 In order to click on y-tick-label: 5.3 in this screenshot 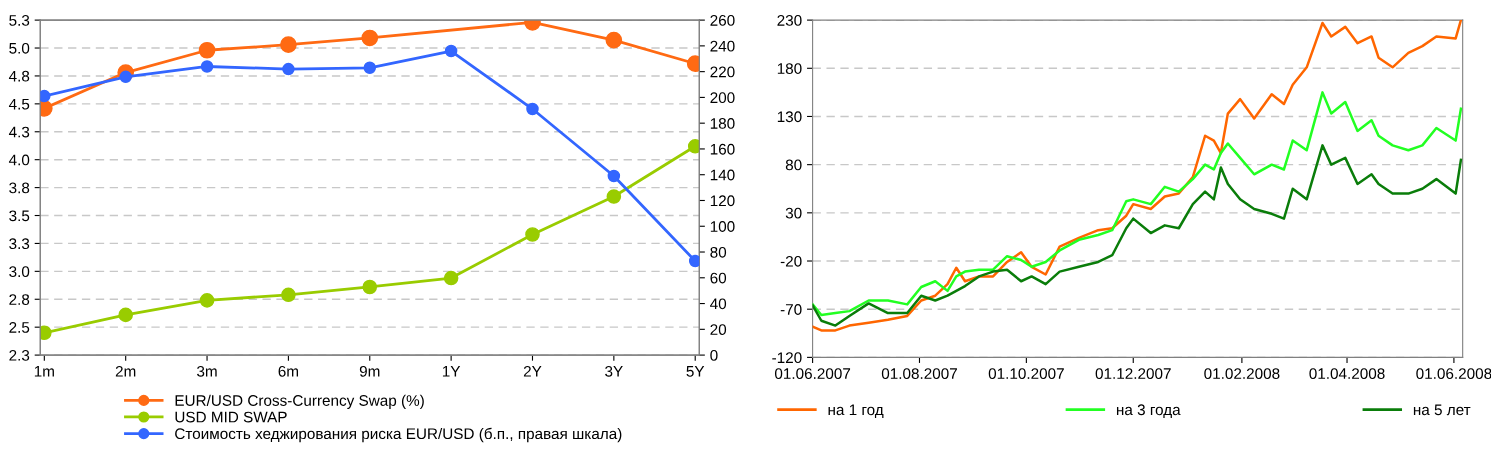, I will do `click(19, 20)`.